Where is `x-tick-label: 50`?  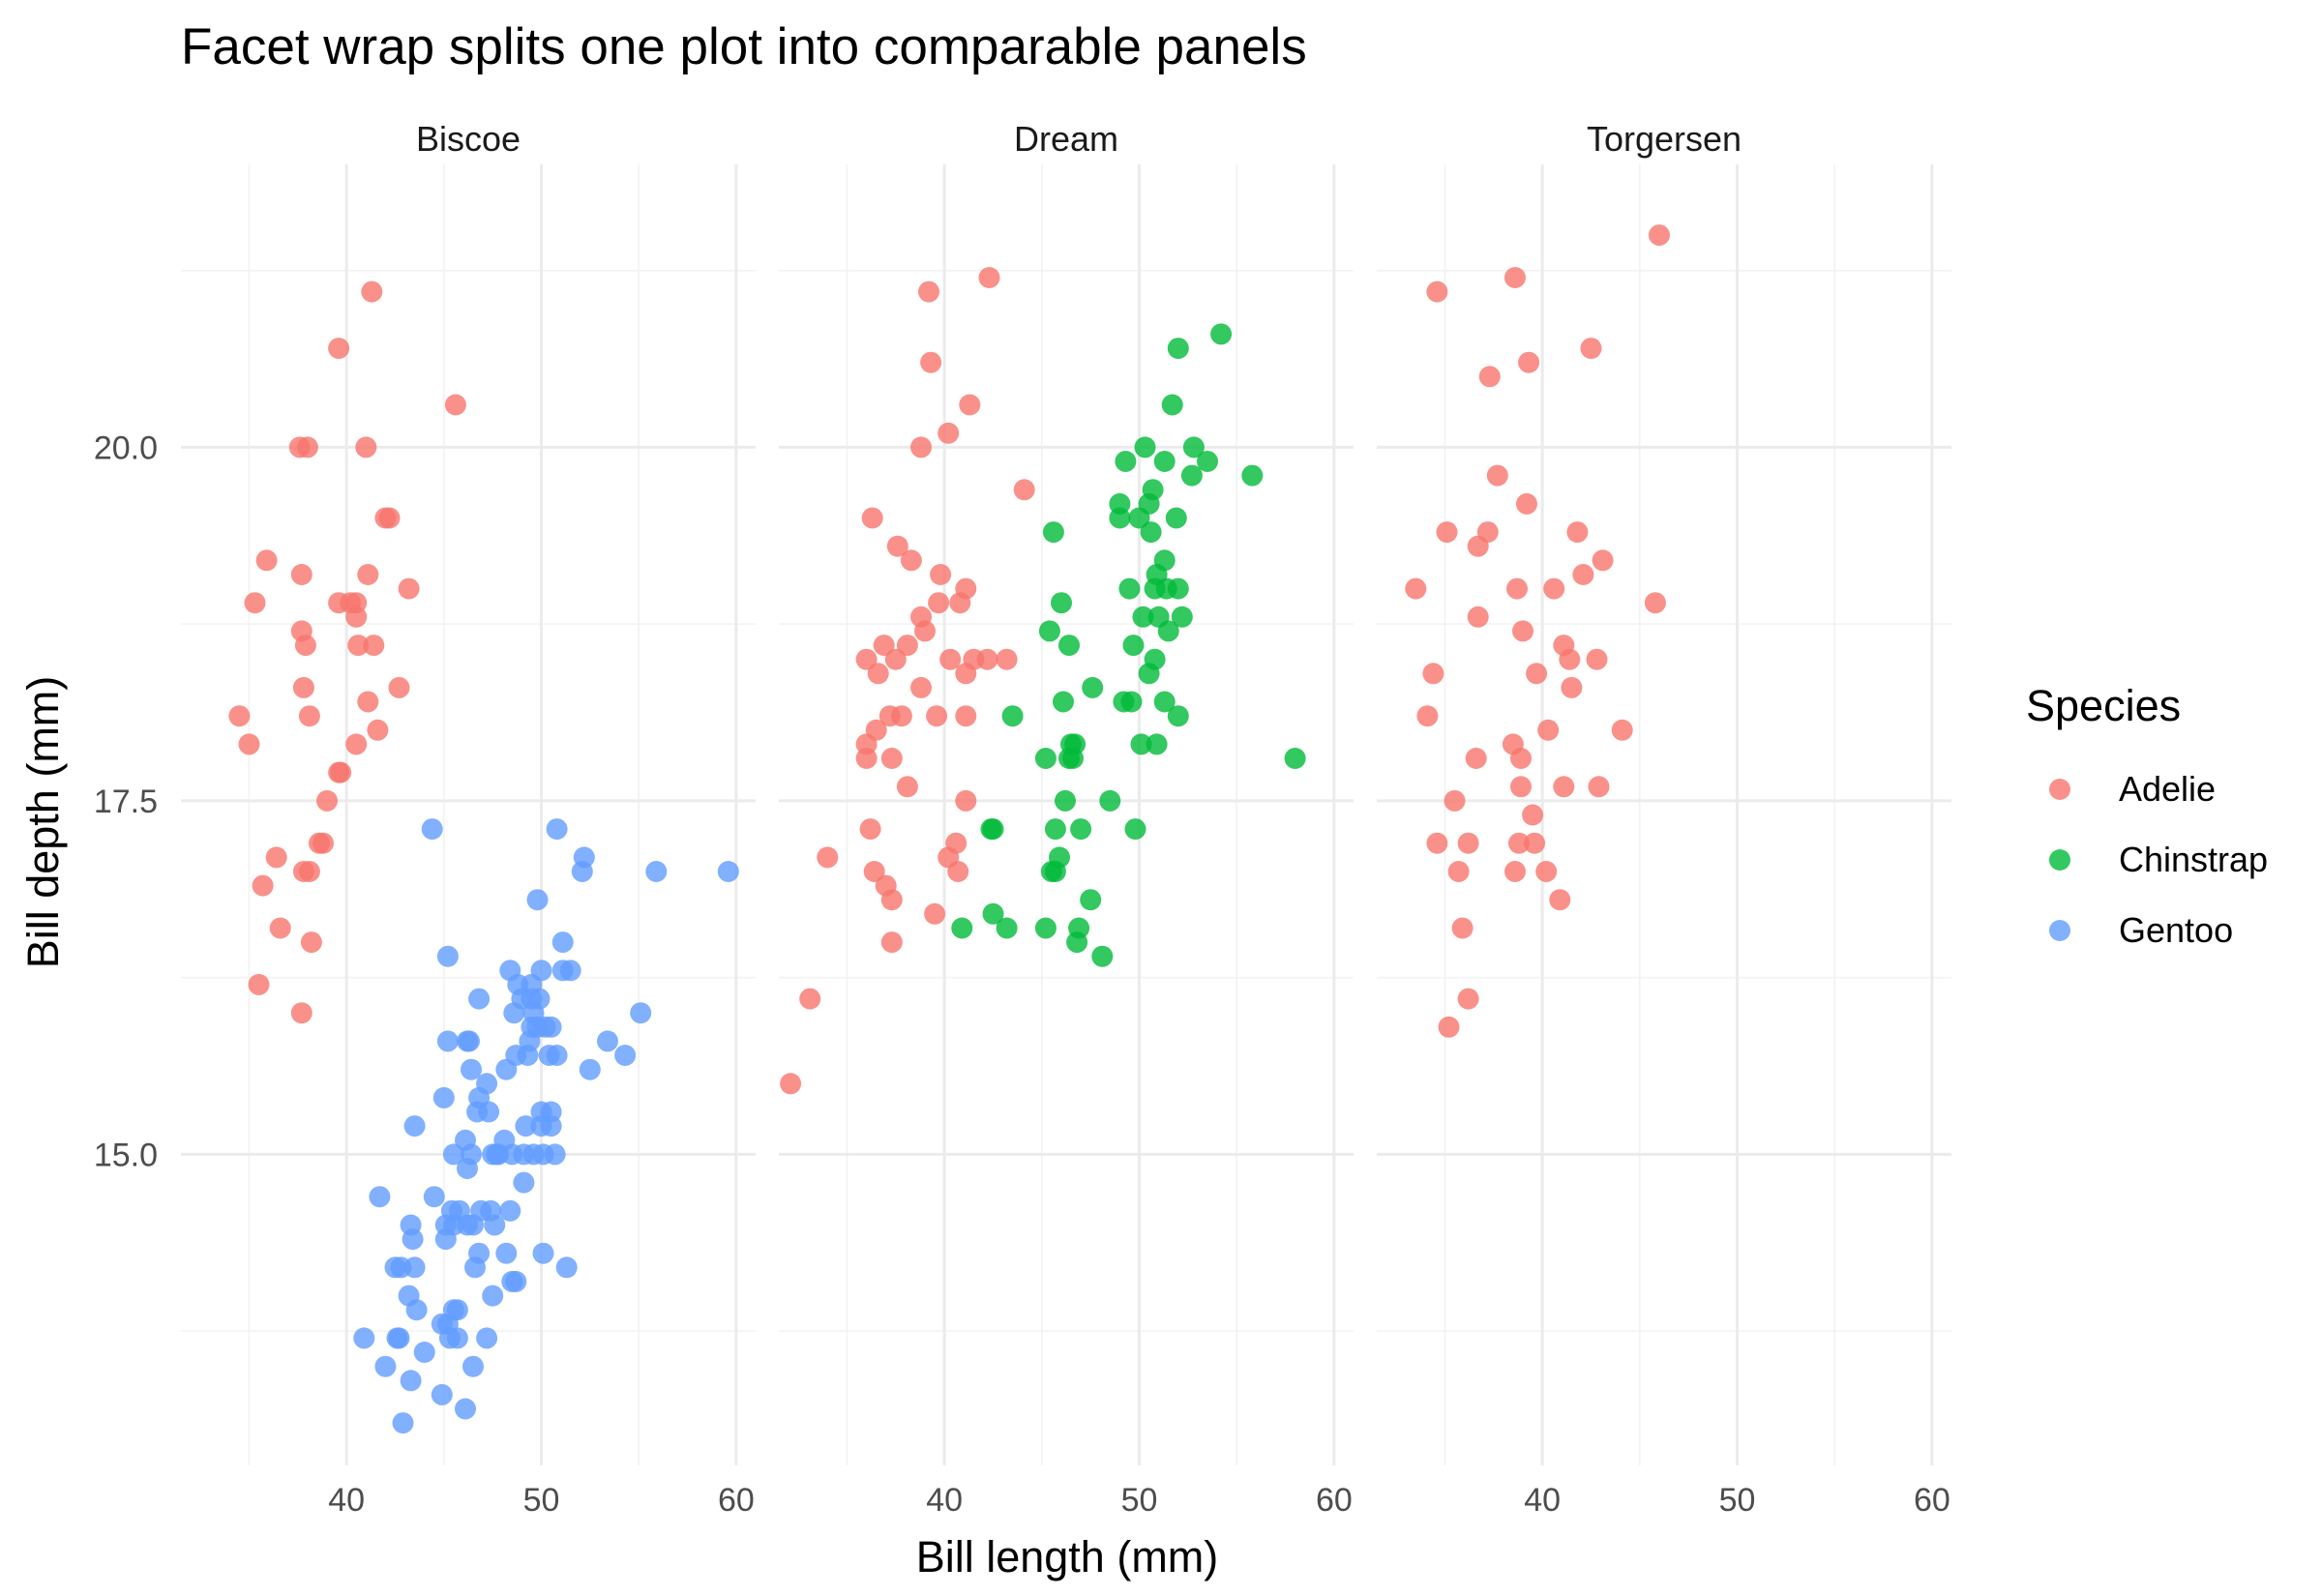 x-tick-label: 50 is located at coordinates (1737, 1500).